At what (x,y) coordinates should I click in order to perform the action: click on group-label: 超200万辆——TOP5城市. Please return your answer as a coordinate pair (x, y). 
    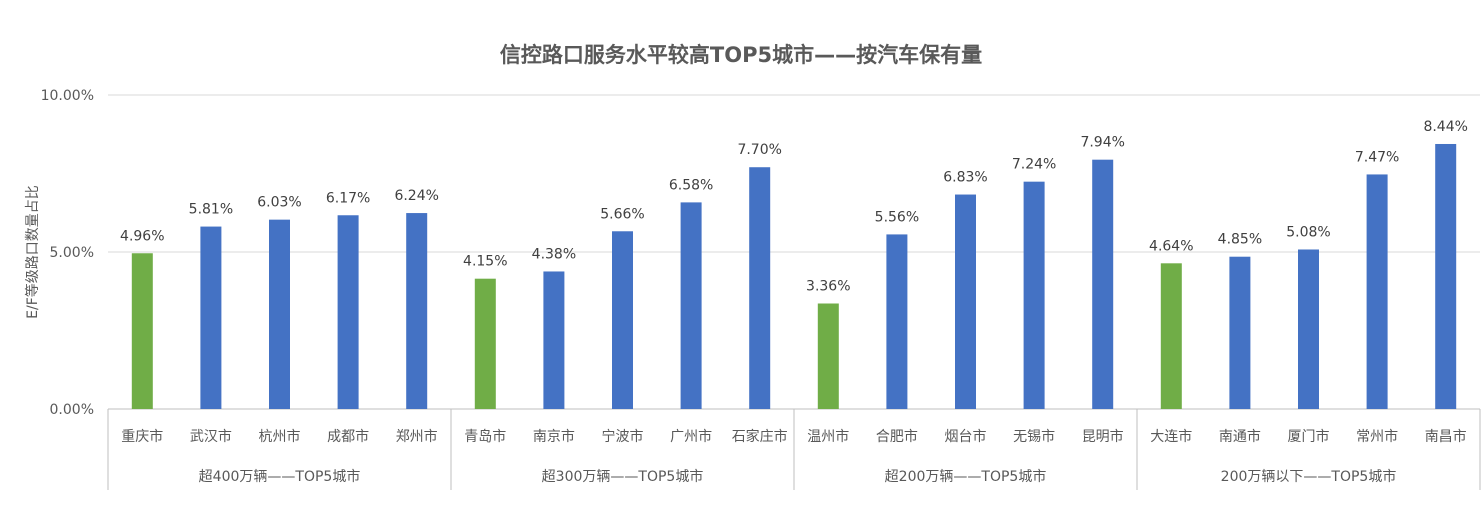
    Looking at the image, I should click on (966, 476).